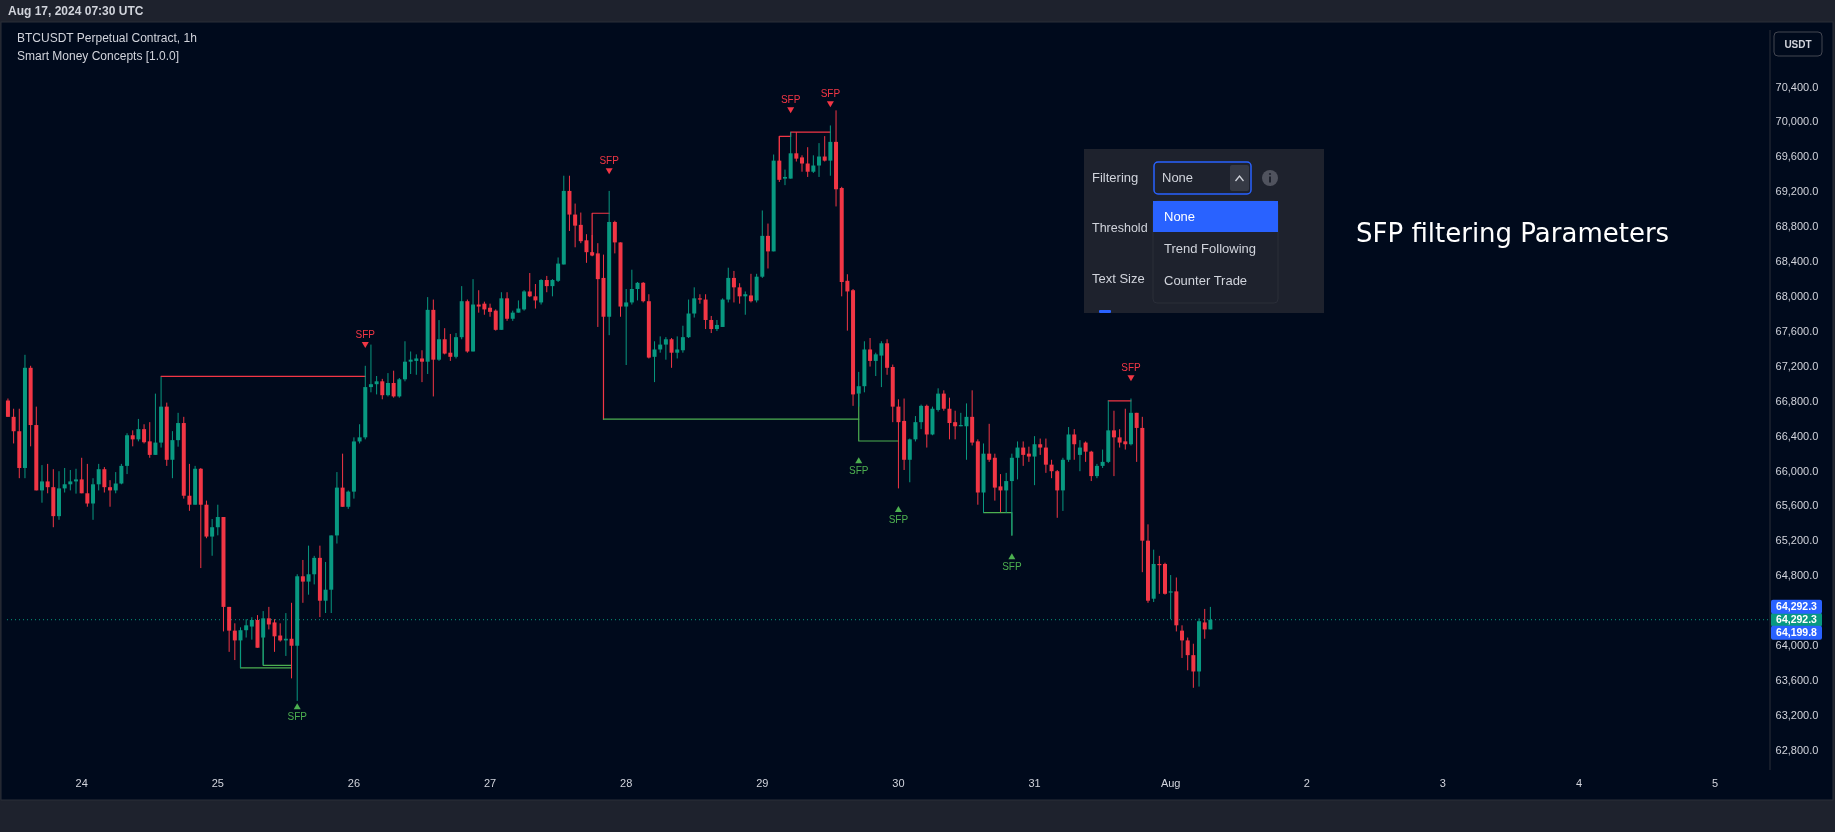 This screenshot has height=832, width=1835. What do you see at coordinates (98, 56) in the screenshot?
I see `text: Smart Money Concepts [1.0.0]` at bounding box center [98, 56].